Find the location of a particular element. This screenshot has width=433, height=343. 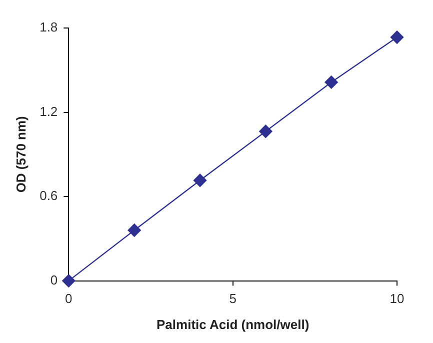

y-tick-label: 1.2 is located at coordinates (49, 111).